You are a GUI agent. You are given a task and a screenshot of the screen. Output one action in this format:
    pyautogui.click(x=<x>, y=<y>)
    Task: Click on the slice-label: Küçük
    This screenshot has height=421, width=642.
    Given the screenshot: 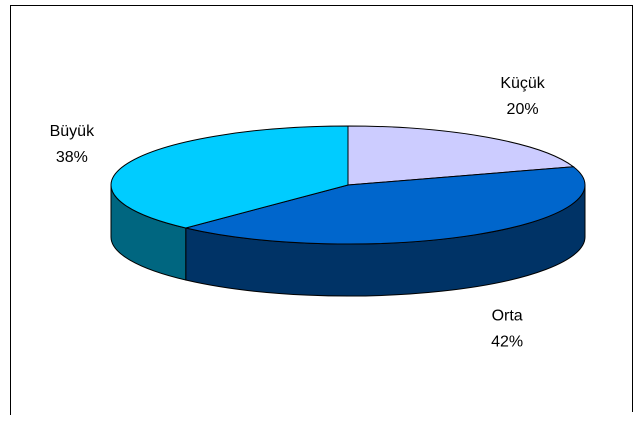 What is the action you would take?
    pyautogui.click(x=522, y=83)
    